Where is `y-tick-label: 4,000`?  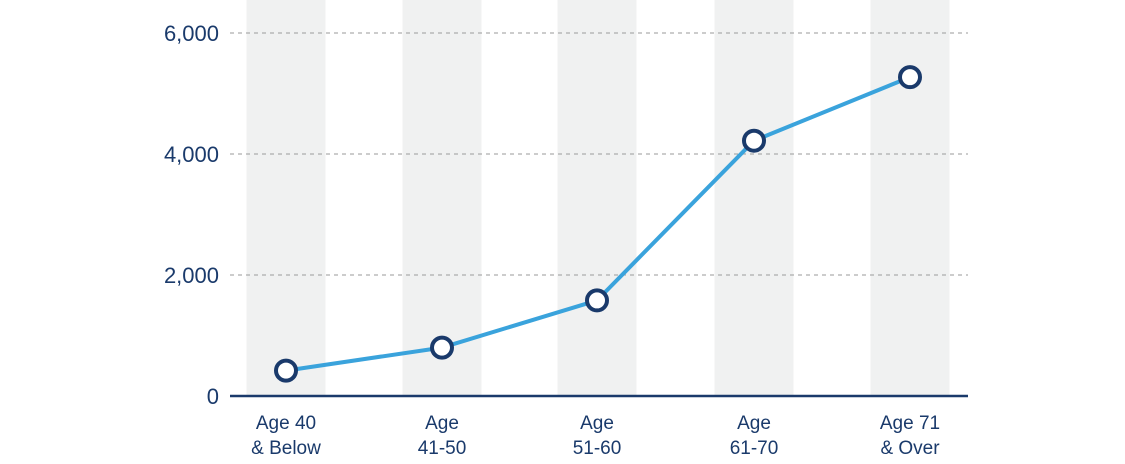 y-tick-label: 4,000 is located at coordinates (191, 154).